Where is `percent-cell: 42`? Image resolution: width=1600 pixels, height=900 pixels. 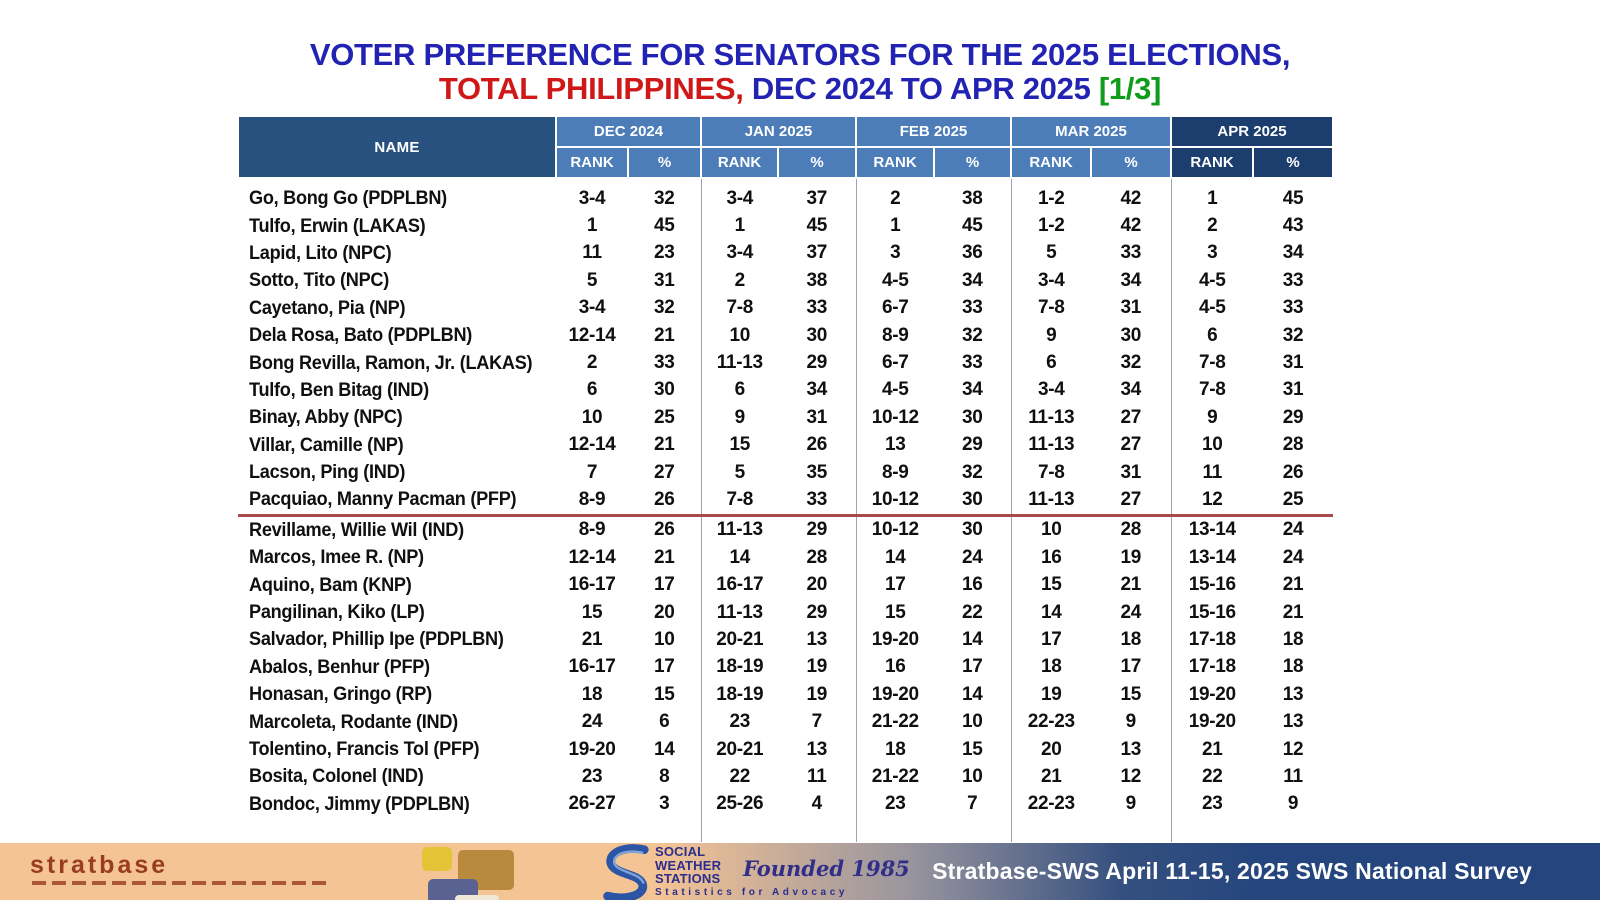
percent-cell: 42 is located at coordinates (1131, 226).